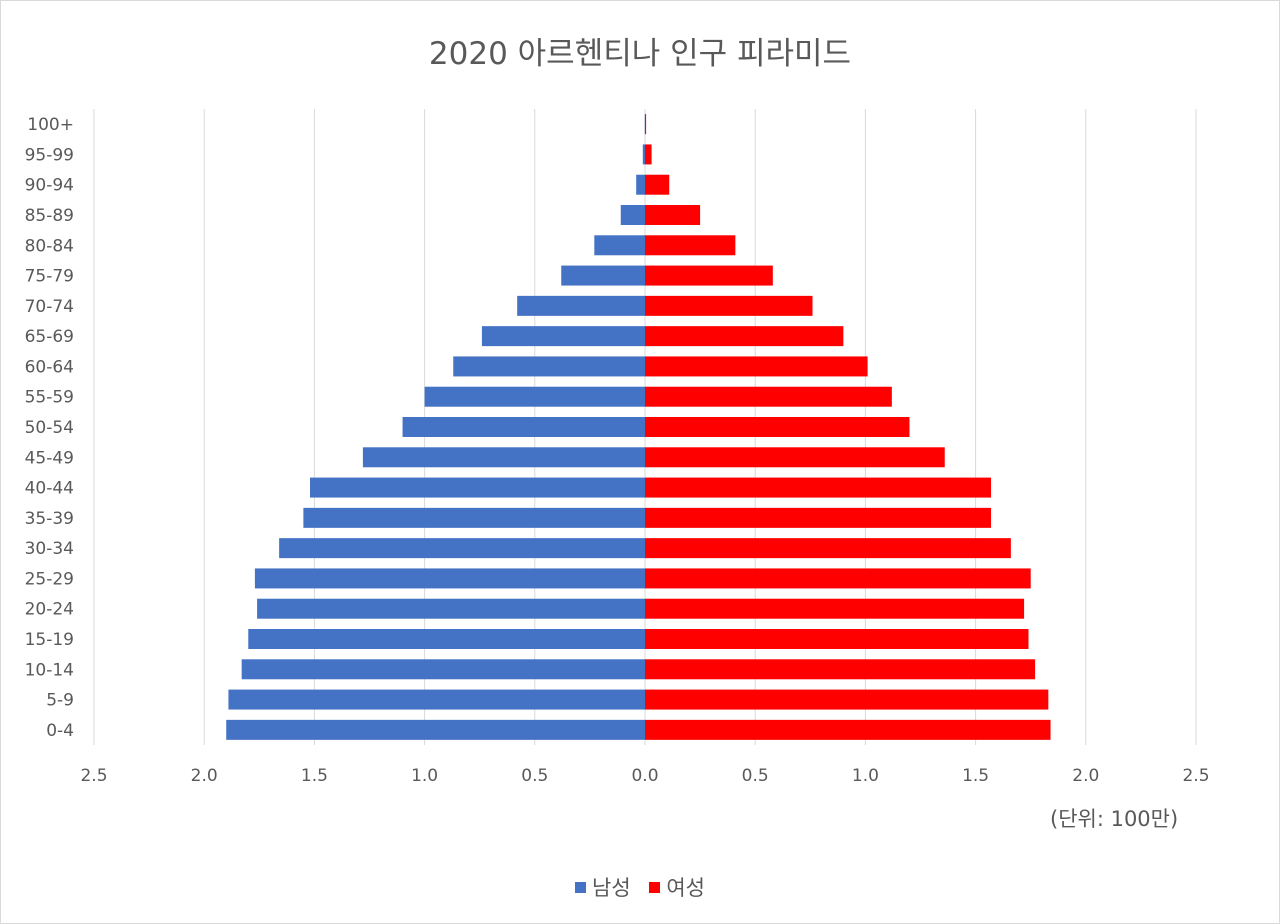 This screenshot has width=1280, height=924. Describe the element at coordinates (49, 307) in the screenshot. I see `category-label: 70-74` at that location.